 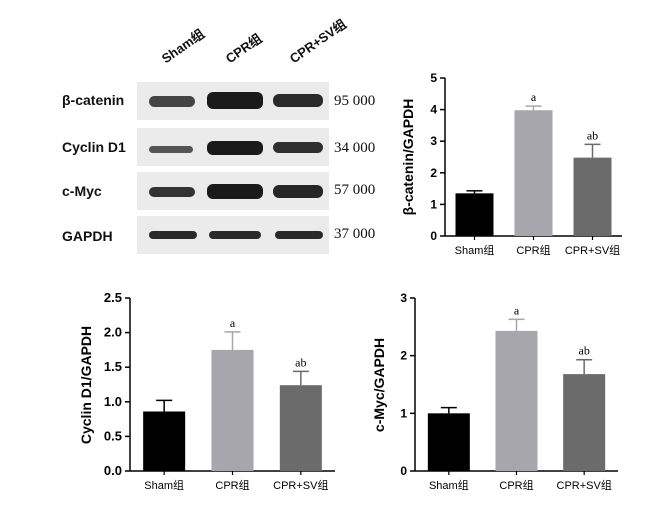 I want to click on y-tick-label: 4, so click(x=433, y=110).